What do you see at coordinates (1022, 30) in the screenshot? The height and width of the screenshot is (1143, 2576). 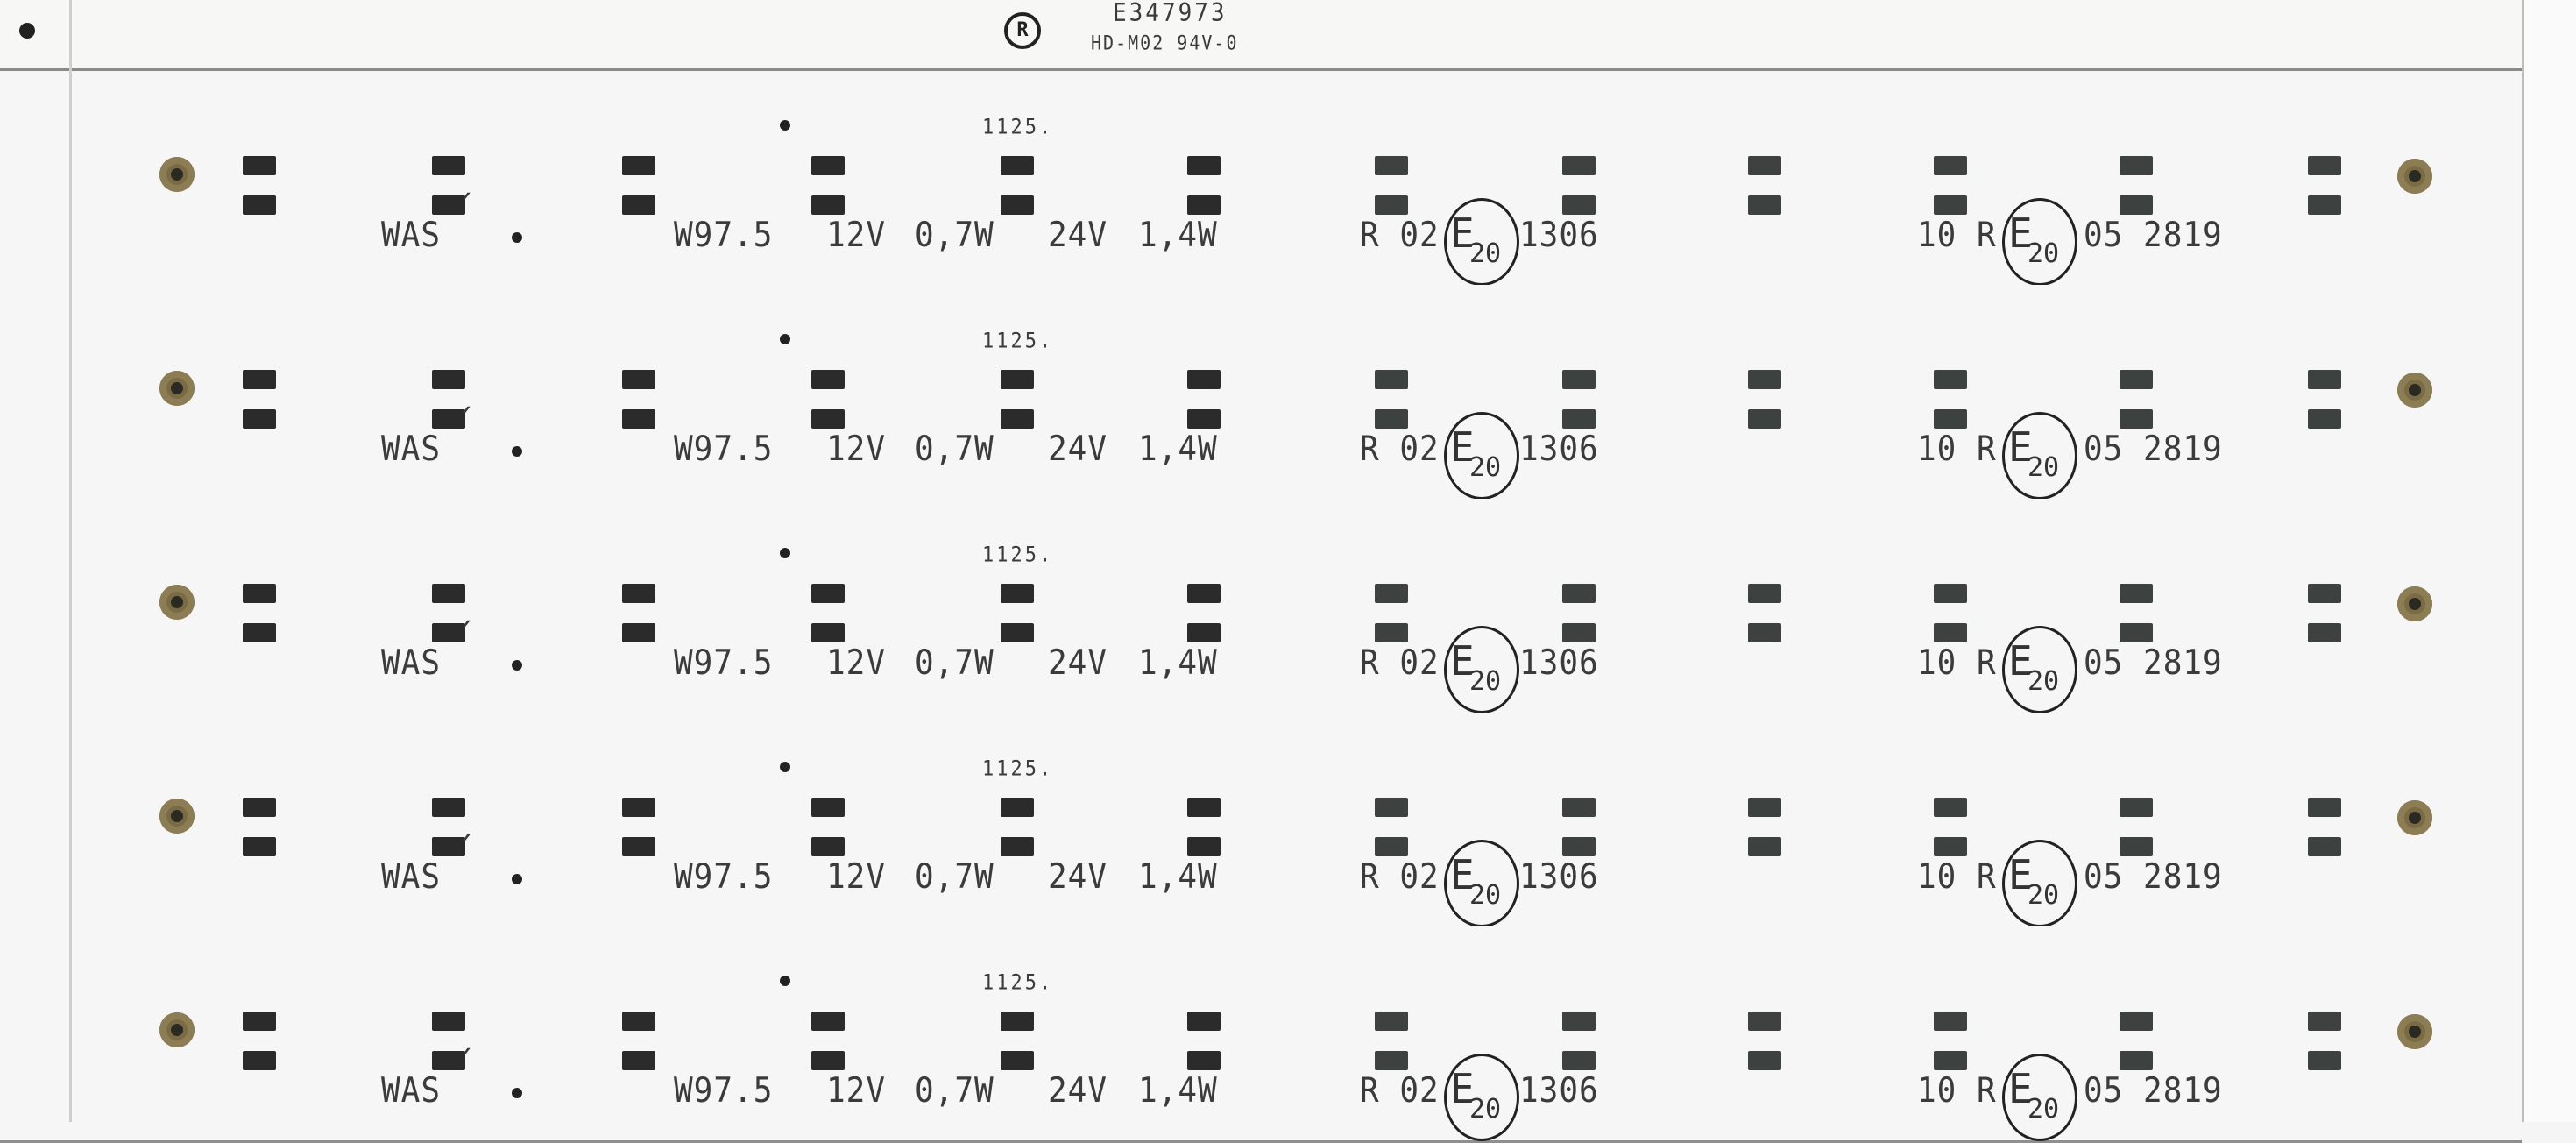 I see `ul-logo-icon: R` at bounding box center [1022, 30].